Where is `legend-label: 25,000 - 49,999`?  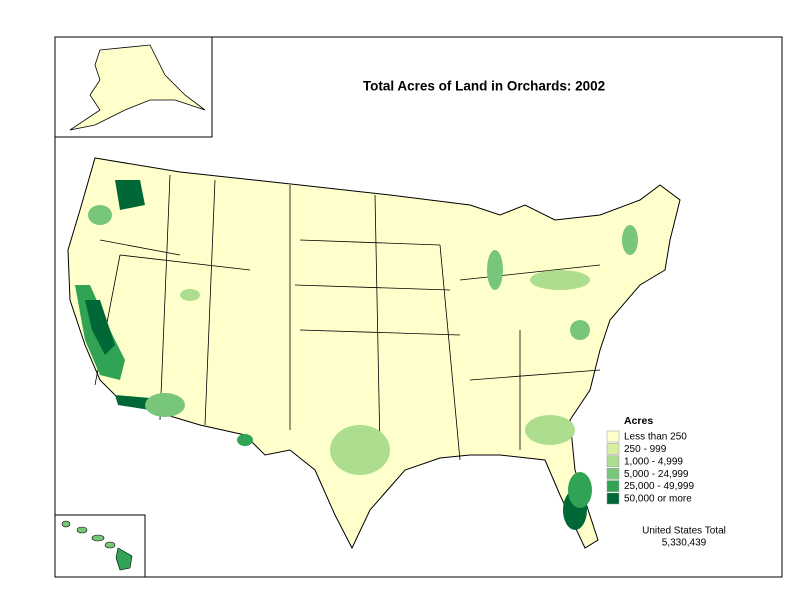
legend-label: 25,000 - 49,999 is located at coordinates (659, 486).